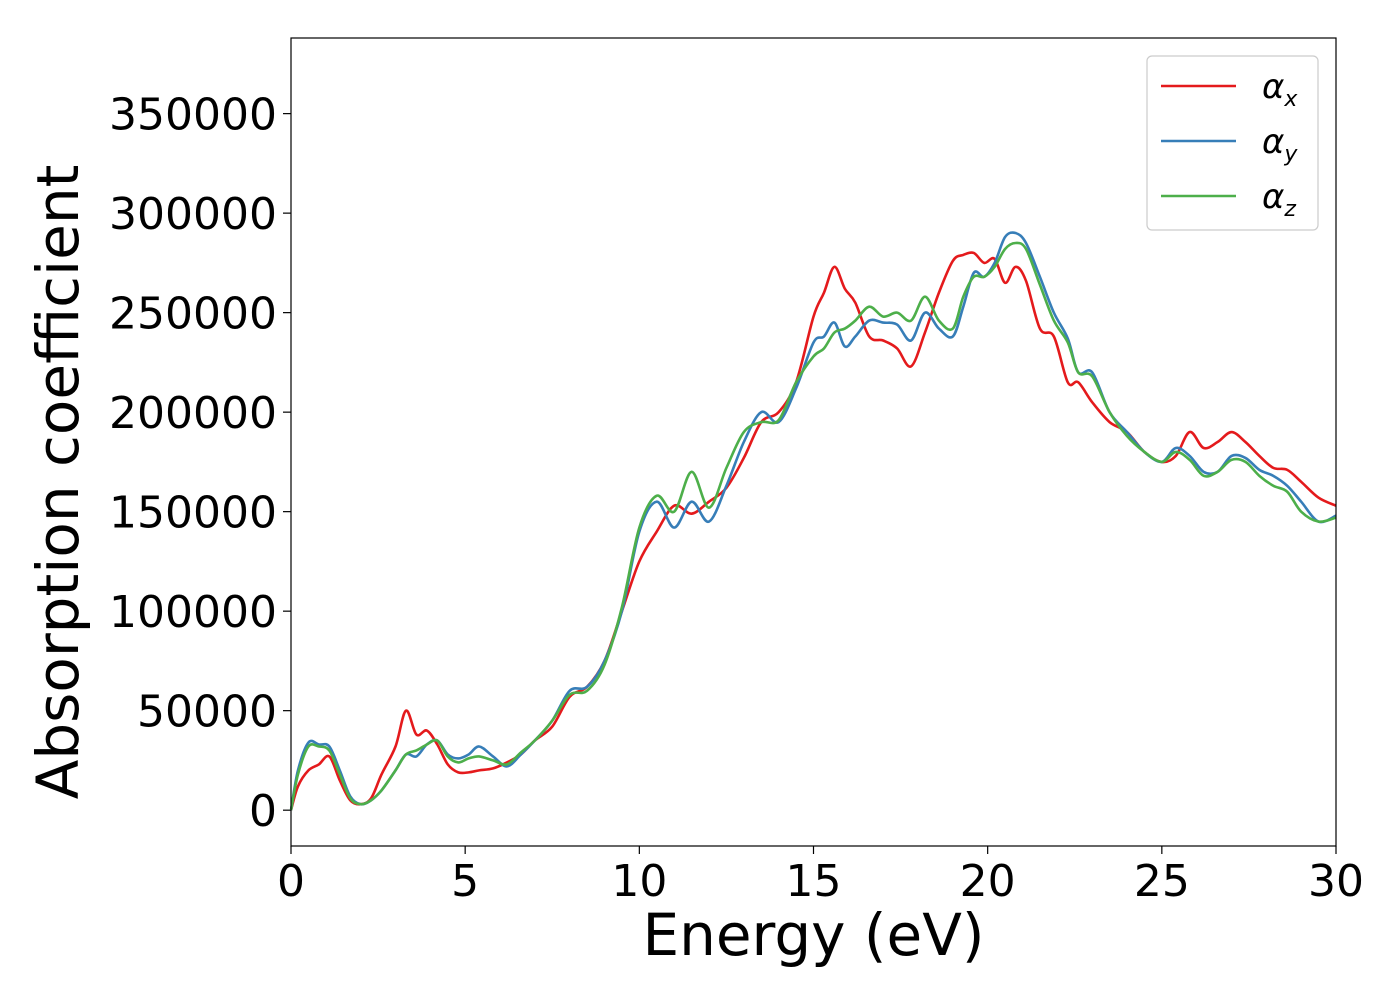 The height and width of the screenshot is (1000, 1400). What do you see at coordinates (193, 214) in the screenshot?
I see `y-tick-label: 300000` at bounding box center [193, 214].